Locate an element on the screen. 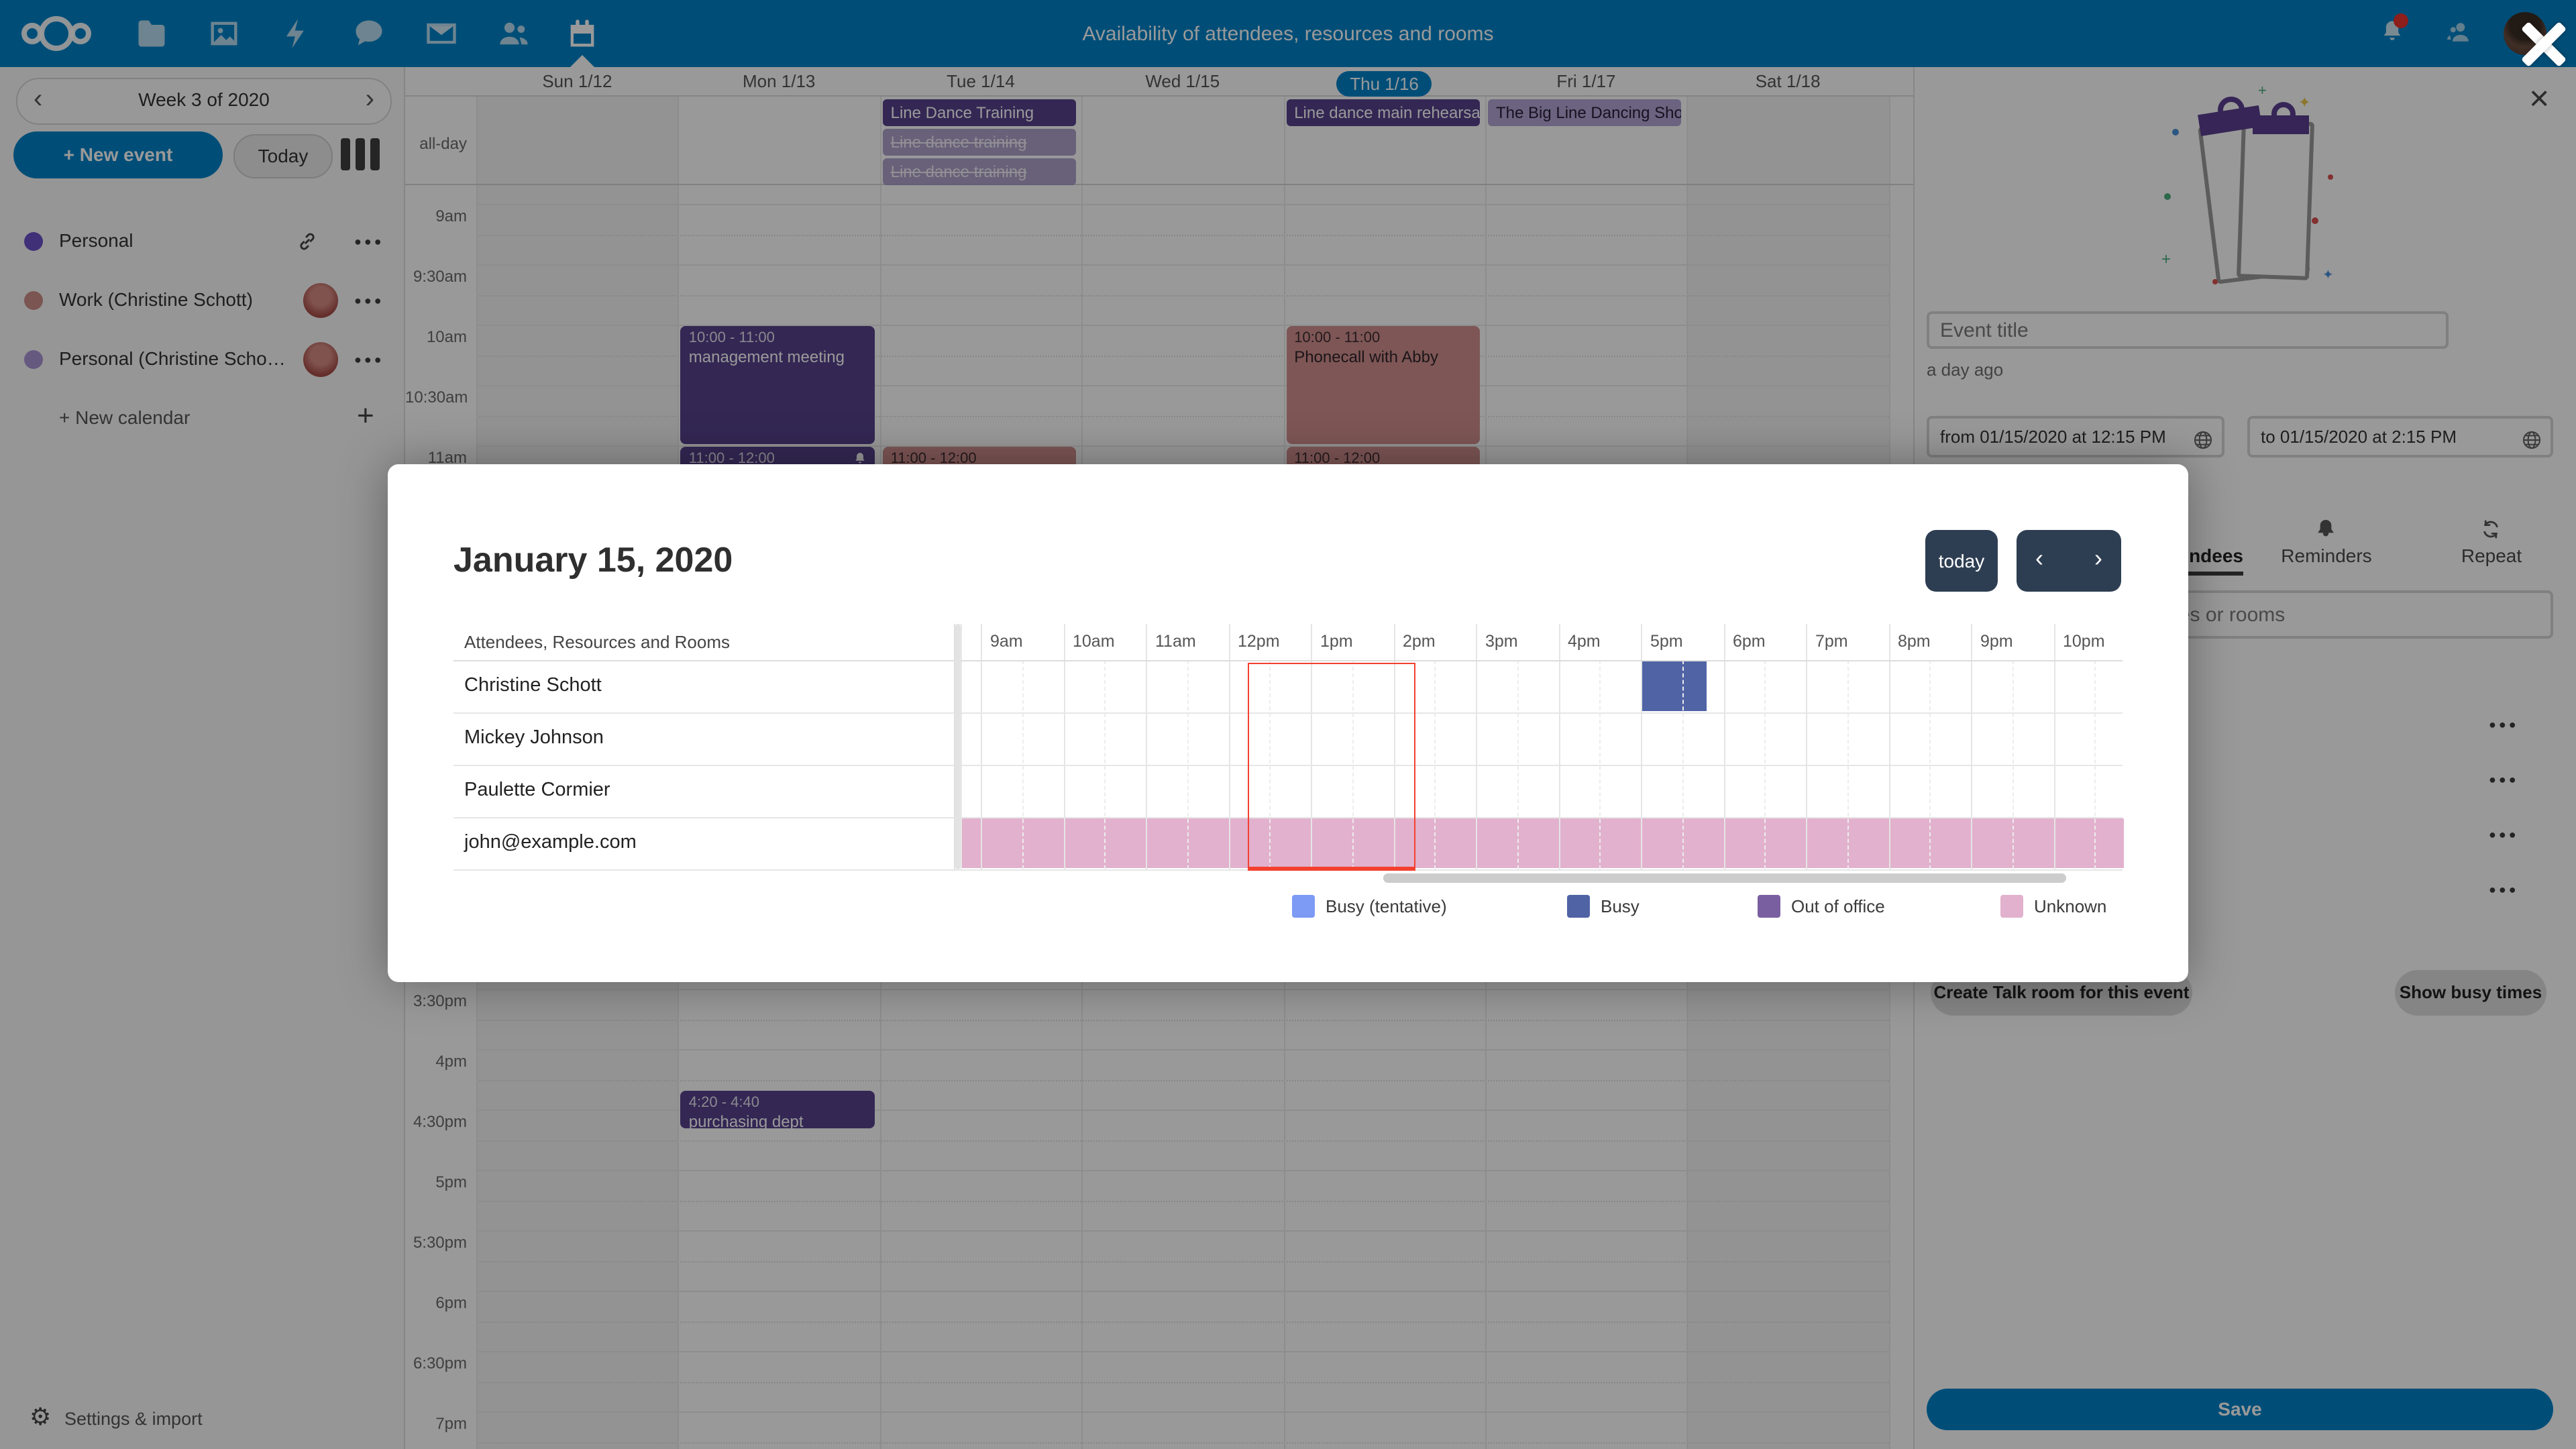  day-header: Wed 1/15 is located at coordinates (1182, 81).